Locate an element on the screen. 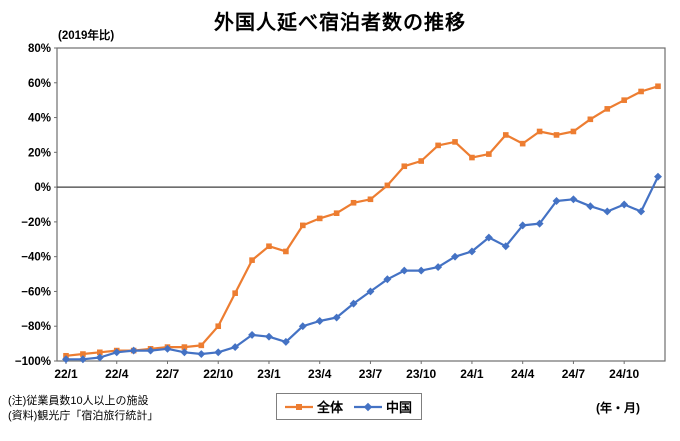 This screenshot has height=441, width=680. x-tick-label: 24/7 is located at coordinates (574, 374).